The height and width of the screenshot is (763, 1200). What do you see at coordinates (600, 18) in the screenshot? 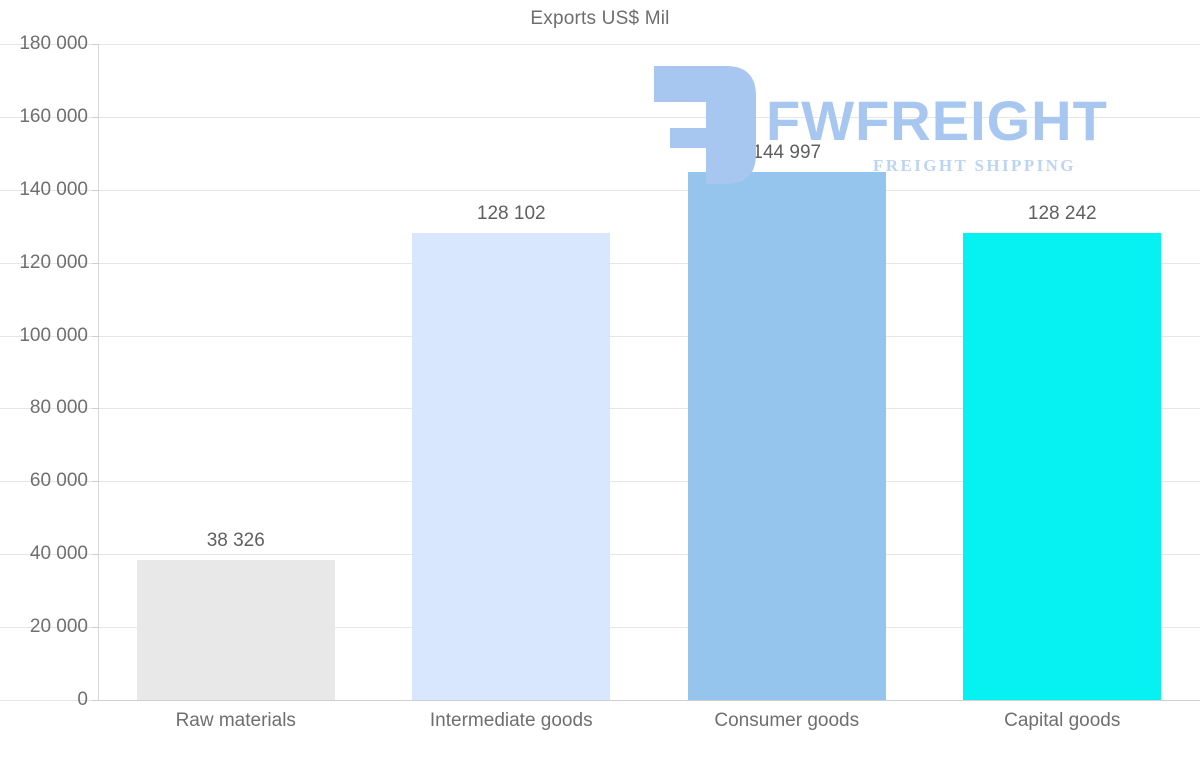
I see `chart-title: Exports US$ Mil` at bounding box center [600, 18].